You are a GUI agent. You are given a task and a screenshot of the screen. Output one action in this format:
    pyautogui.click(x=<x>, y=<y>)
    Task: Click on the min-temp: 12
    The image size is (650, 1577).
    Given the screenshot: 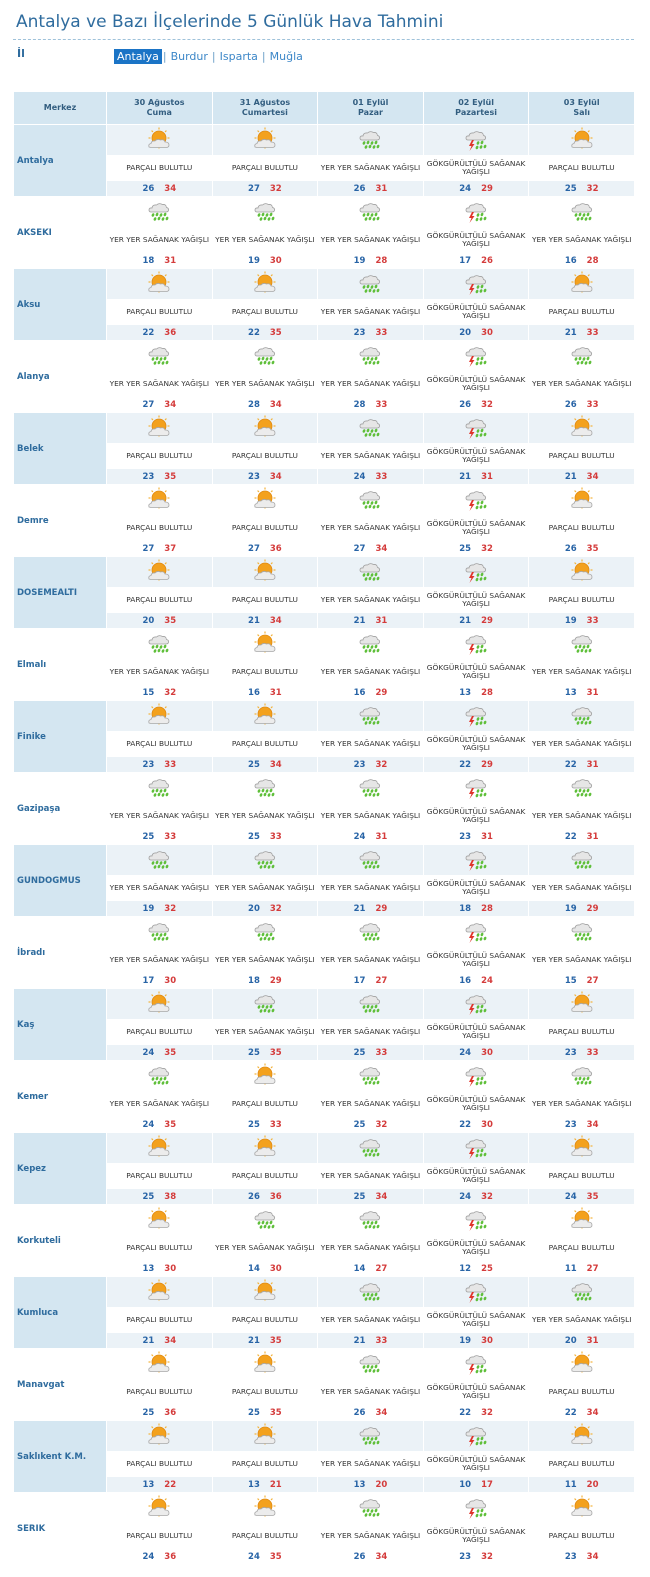 What is the action you would take?
    pyautogui.click(x=465, y=1268)
    